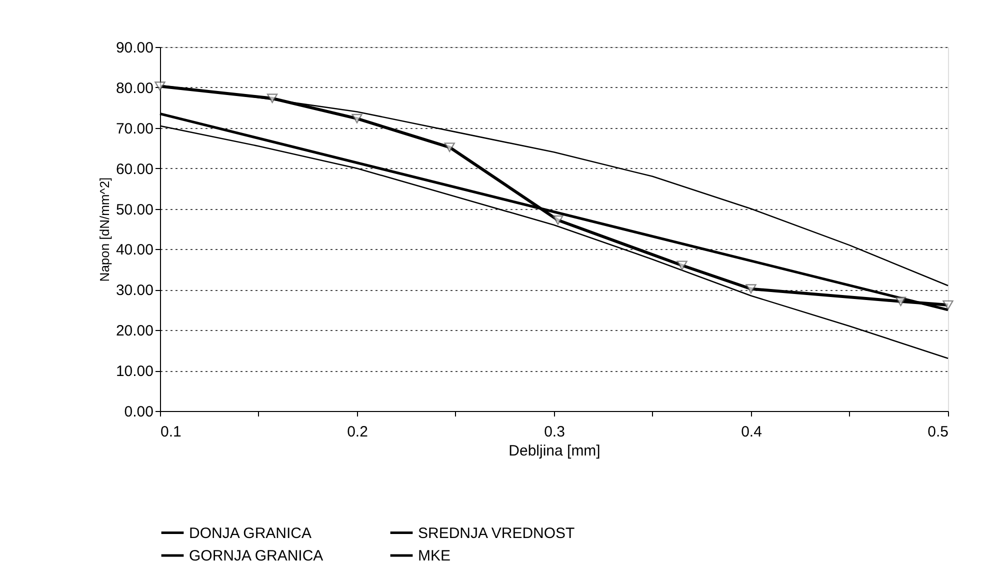  What do you see at coordinates (250, 533) in the screenshot?
I see `legend-label: DONJA GRANICA` at bounding box center [250, 533].